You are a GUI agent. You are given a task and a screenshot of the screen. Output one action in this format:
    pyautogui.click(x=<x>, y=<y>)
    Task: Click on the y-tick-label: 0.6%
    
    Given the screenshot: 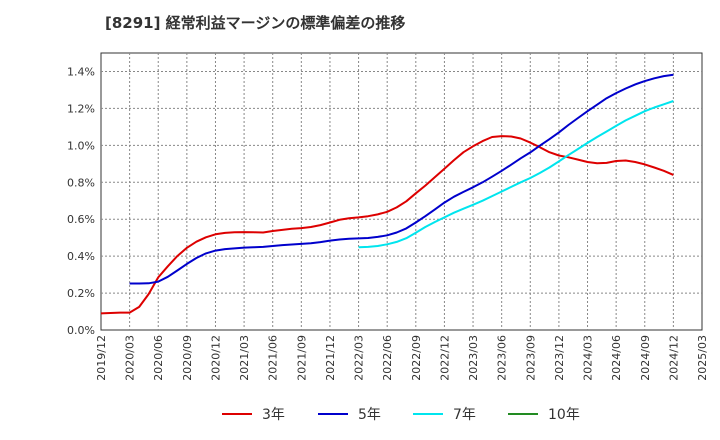 What is the action you would take?
    pyautogui.click(x=81, y=219)
    